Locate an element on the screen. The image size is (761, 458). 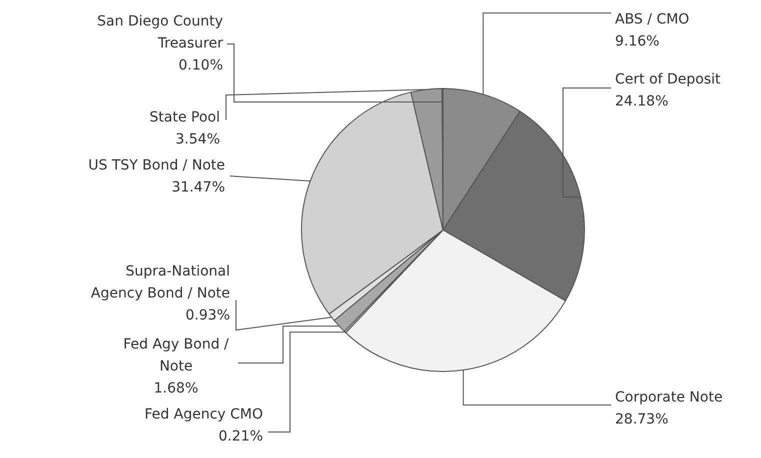
slice-label: Corporate Note is located at coordinates (669, 398).